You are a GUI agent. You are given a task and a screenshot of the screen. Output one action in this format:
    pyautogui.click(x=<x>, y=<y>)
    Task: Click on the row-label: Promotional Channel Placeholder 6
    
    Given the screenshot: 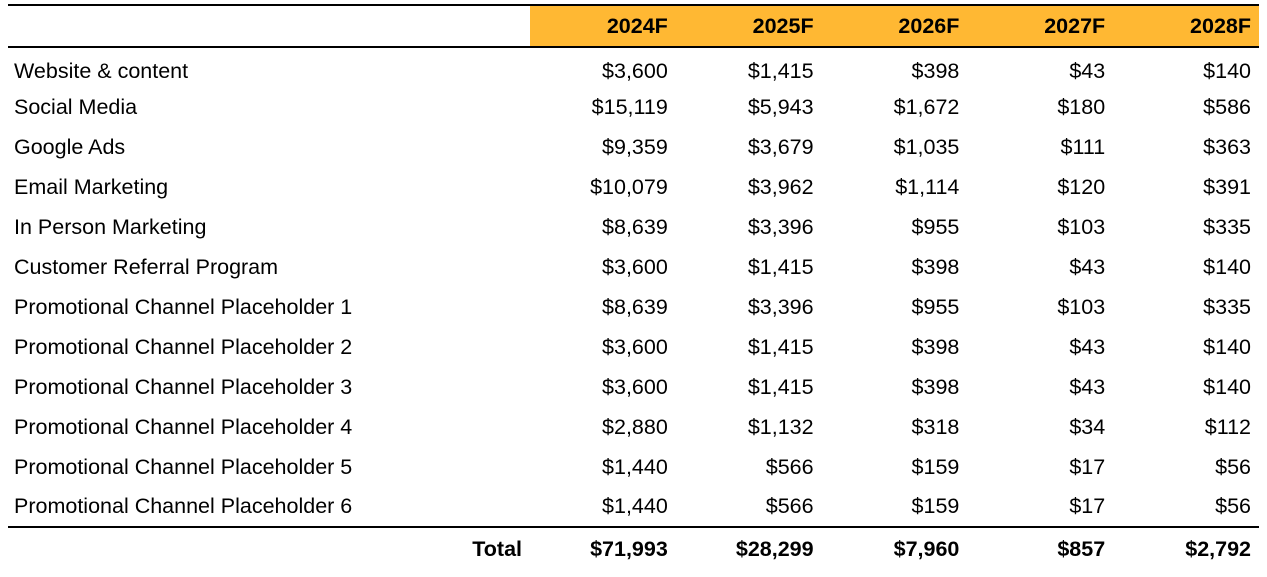 What is the action you would take?
    pyautogui.click(x=183, y=506)
    